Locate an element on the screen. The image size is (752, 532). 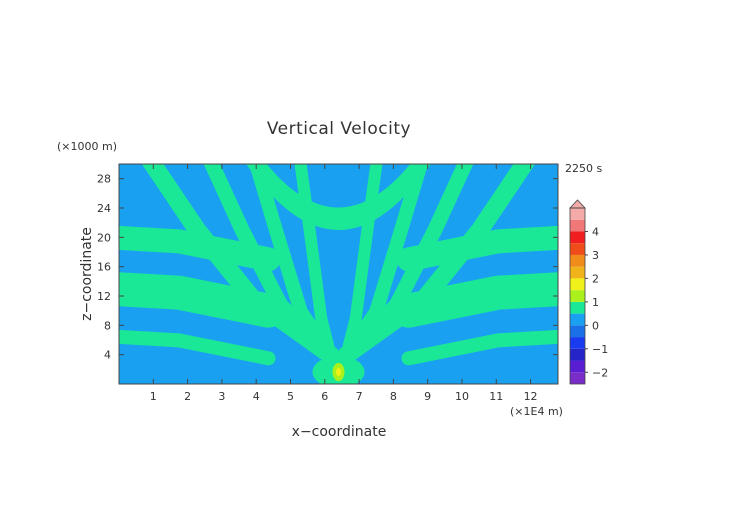
x-tick-label: 9 is located at coordinates (427, 396).